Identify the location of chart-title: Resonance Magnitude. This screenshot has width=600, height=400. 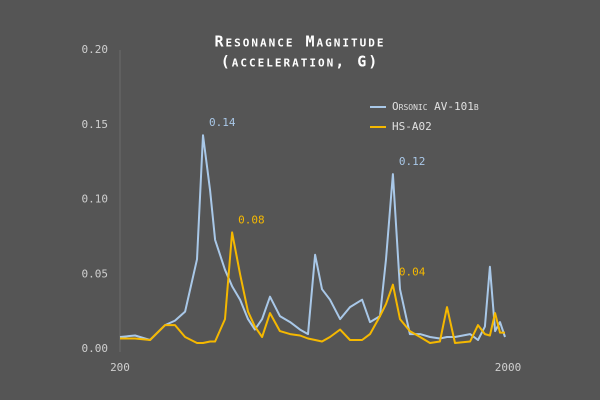
(299, 42).